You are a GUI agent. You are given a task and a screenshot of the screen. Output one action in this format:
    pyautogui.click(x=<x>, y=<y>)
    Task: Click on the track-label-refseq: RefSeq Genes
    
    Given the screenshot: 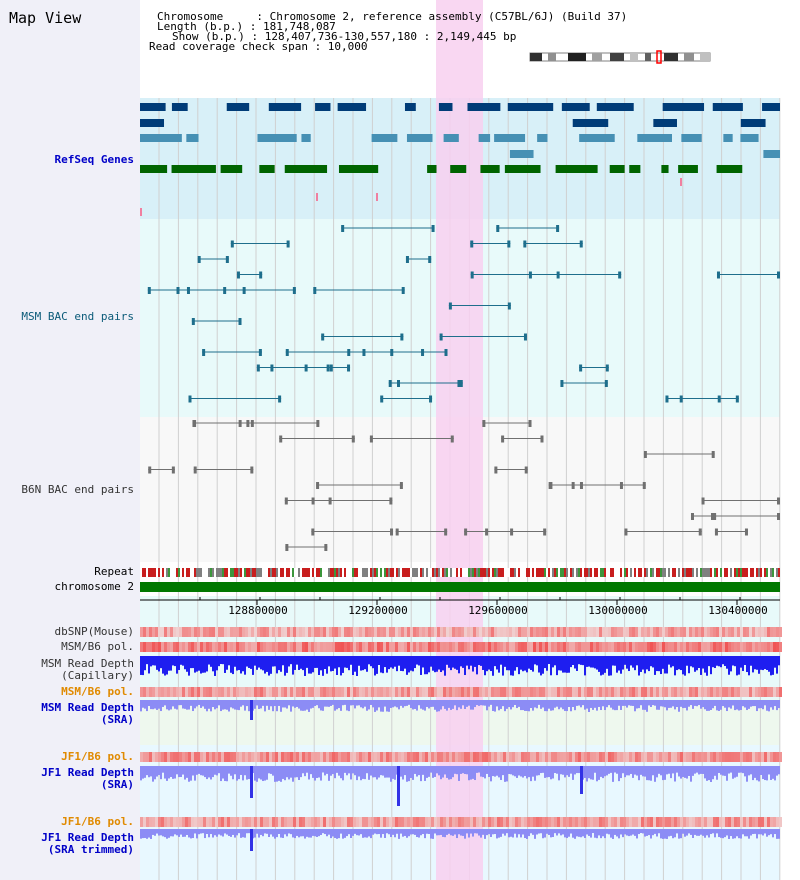 What is the action you would take?
    pyautogui.click(x=94, y=159)
    